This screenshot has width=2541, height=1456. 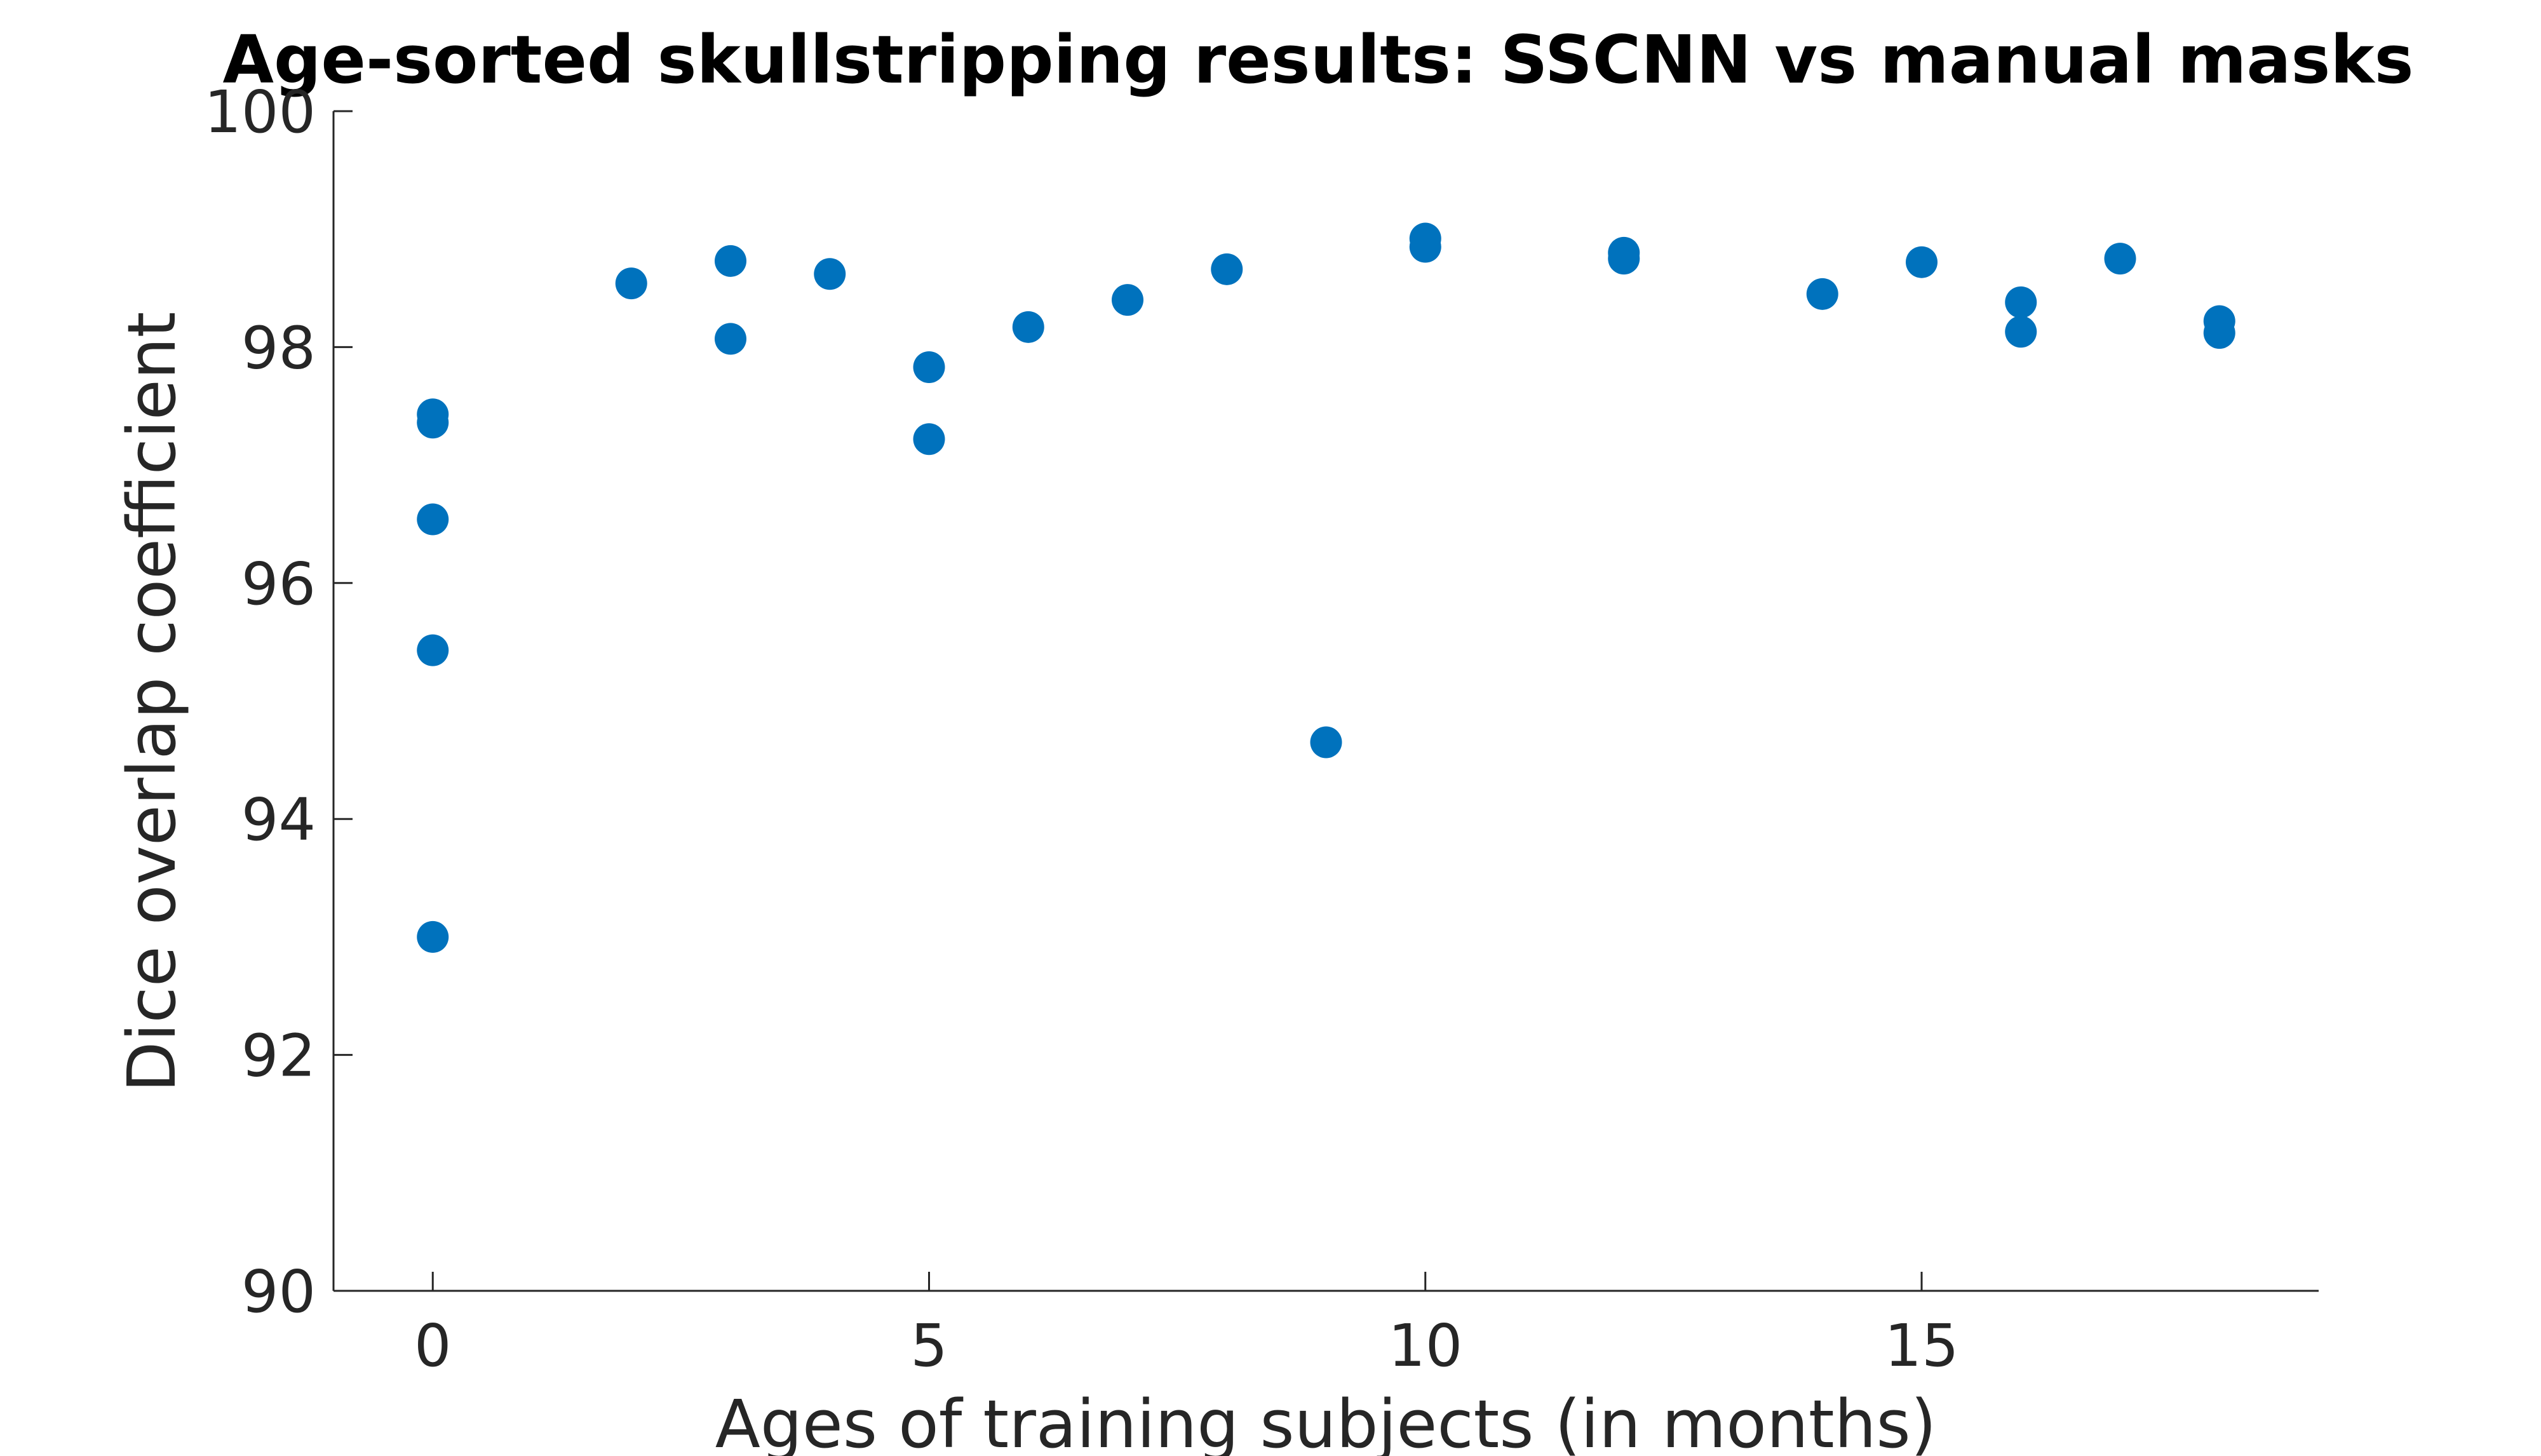 What do you see at coordinates (433, 1346) in the screenshot?
I see `x-tick-label: 0` at bounding box center [433, 1346].